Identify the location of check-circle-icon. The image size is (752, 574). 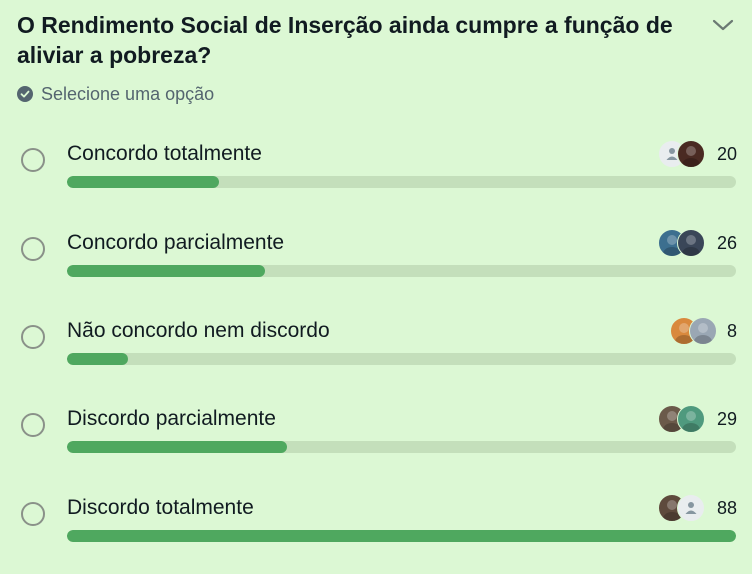
(25, 94).